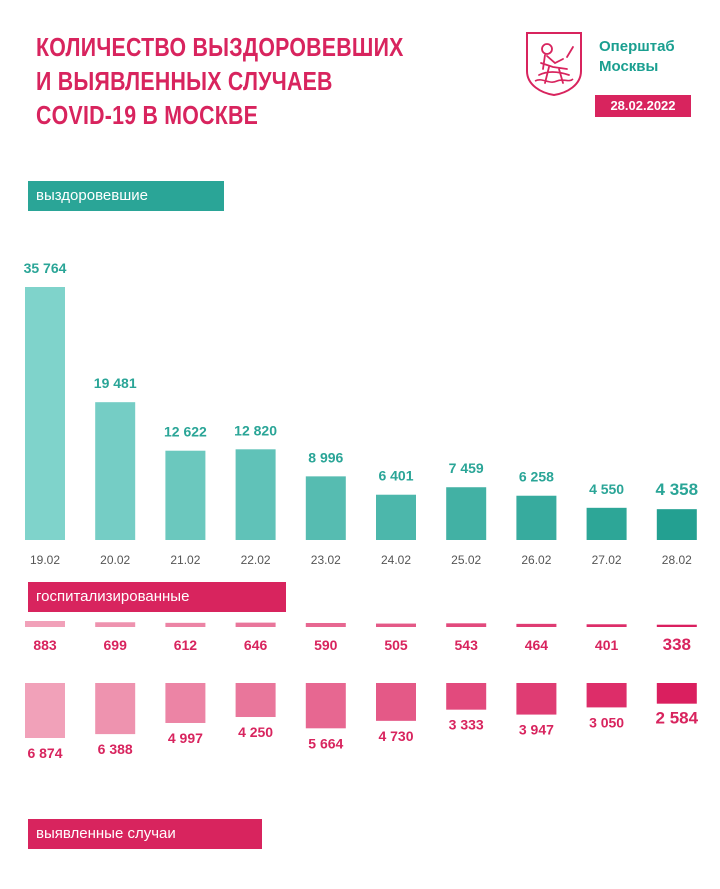 The image size is (720, 889). What do you see at coordinates (607, 560) in the screenshot?
I see `date-tick-label: 27.02` at bounding box center [607, 560].